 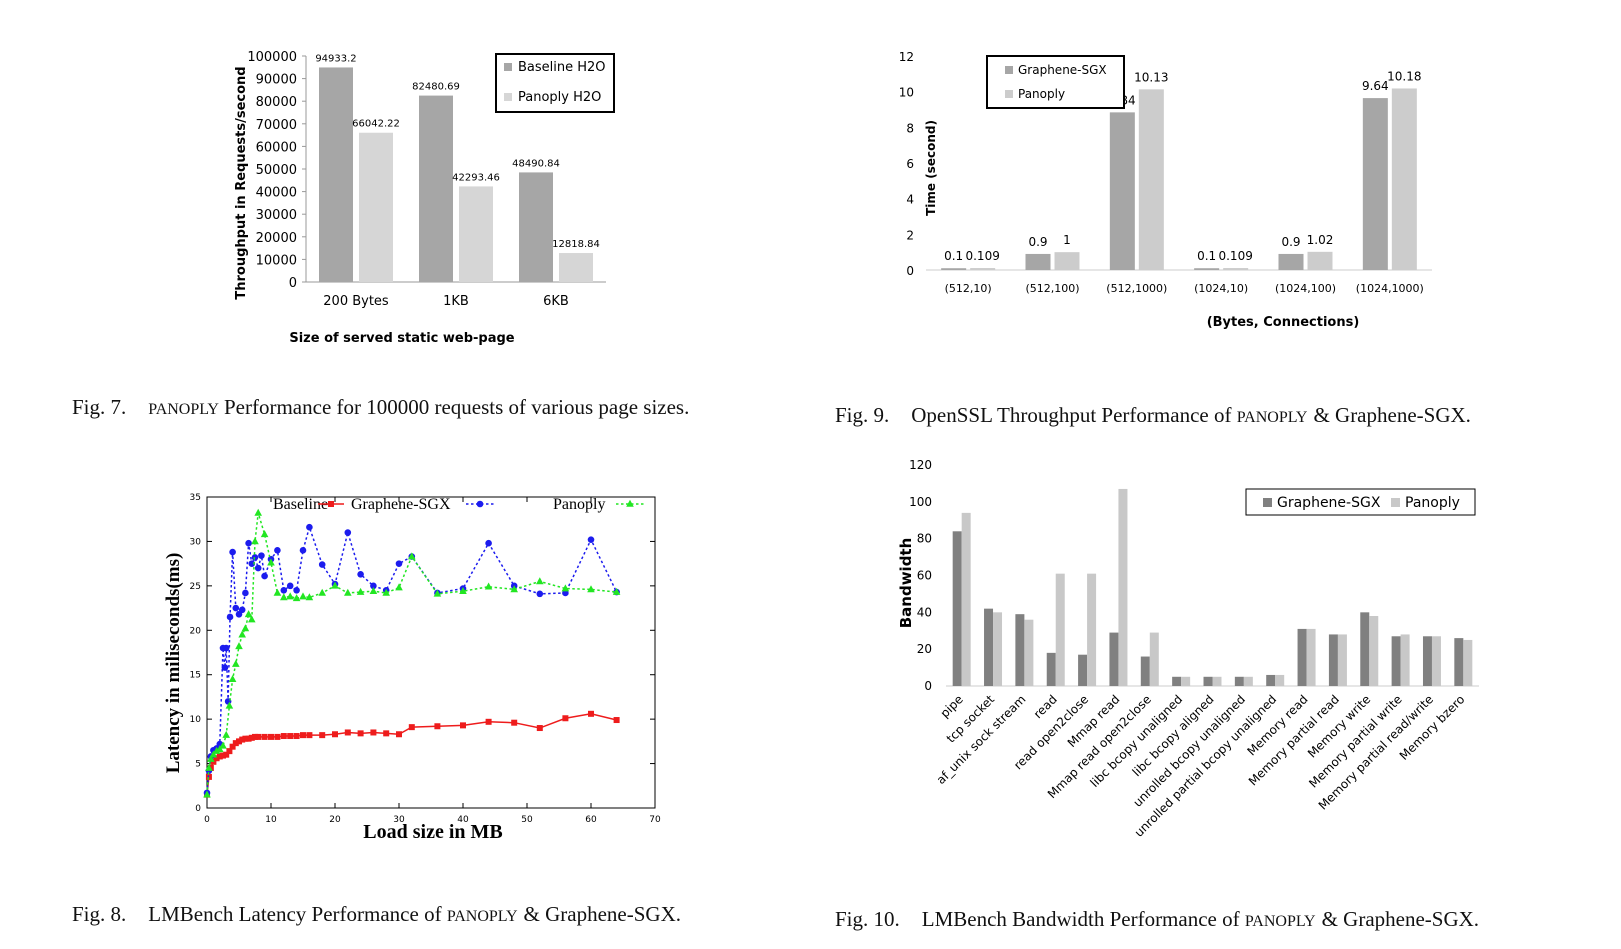 I want to click on fig8-y-tick-label: 30, so click(x=196, y=542).